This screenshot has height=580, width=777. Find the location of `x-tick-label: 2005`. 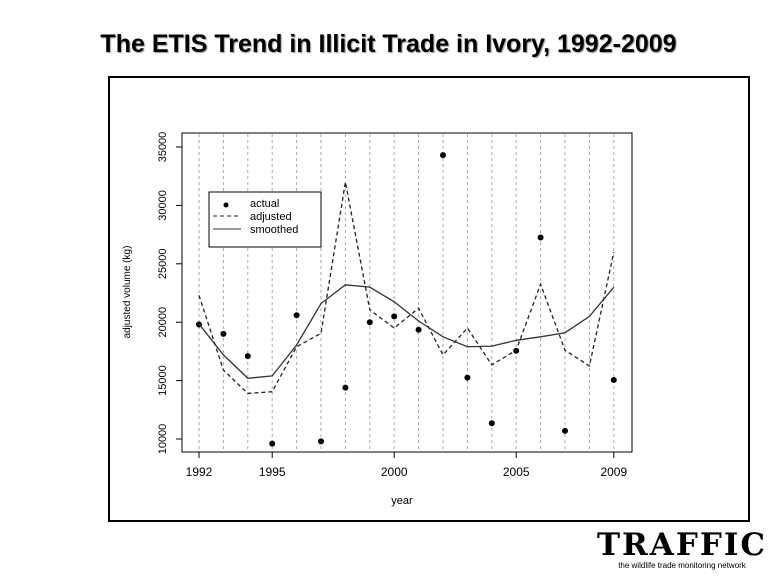

x-tick-label: 2005 is located at coordinates (516, 472).